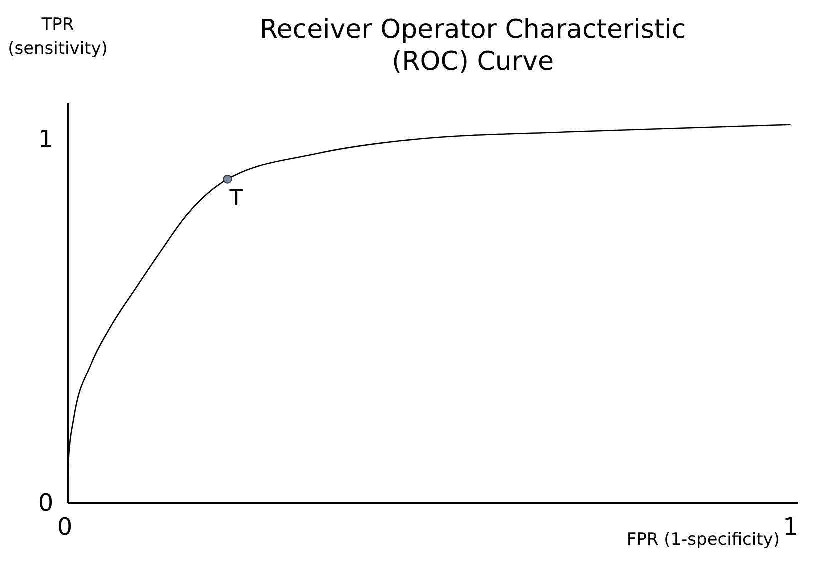 The image size is (817, 565). I want to click on x-axis-title: FPR (1-specificity), so click(703, 540).